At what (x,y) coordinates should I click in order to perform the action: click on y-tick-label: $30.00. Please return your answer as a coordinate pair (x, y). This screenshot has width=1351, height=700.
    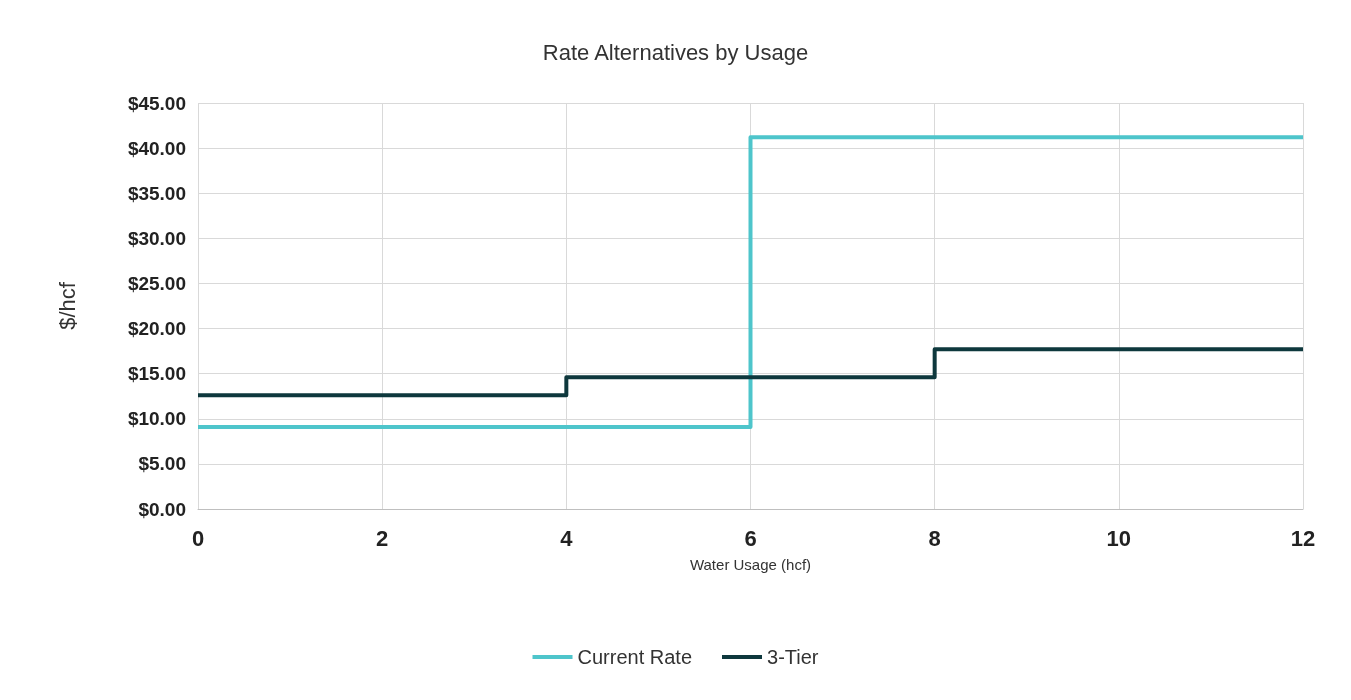
    Looking at the image, I should click on (156, 238).